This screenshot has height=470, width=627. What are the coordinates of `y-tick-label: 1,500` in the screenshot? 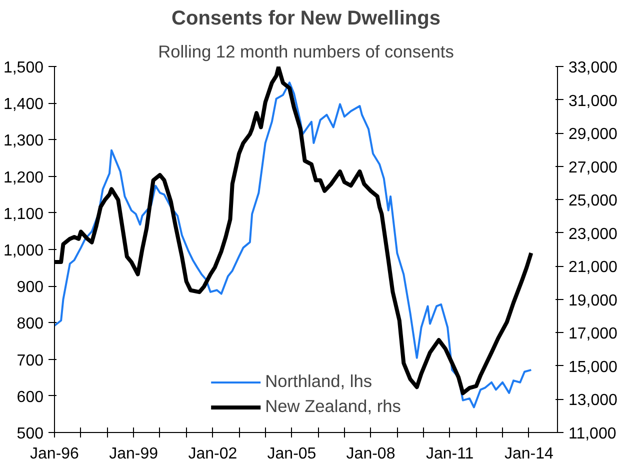 It's located at (23, 68).